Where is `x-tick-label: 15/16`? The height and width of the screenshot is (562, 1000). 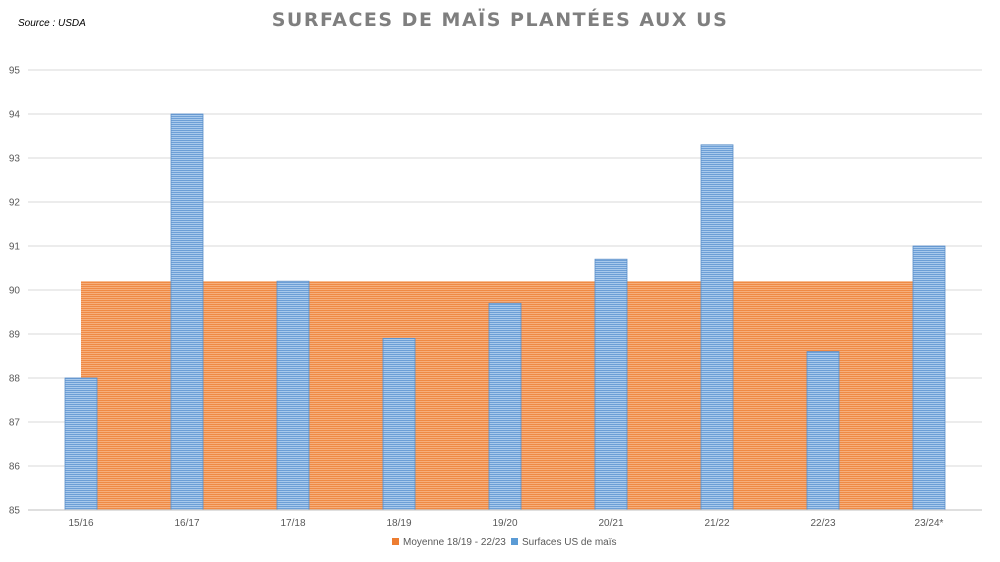 x-tick-label: 15/16 is located at coordinates (80, 523).